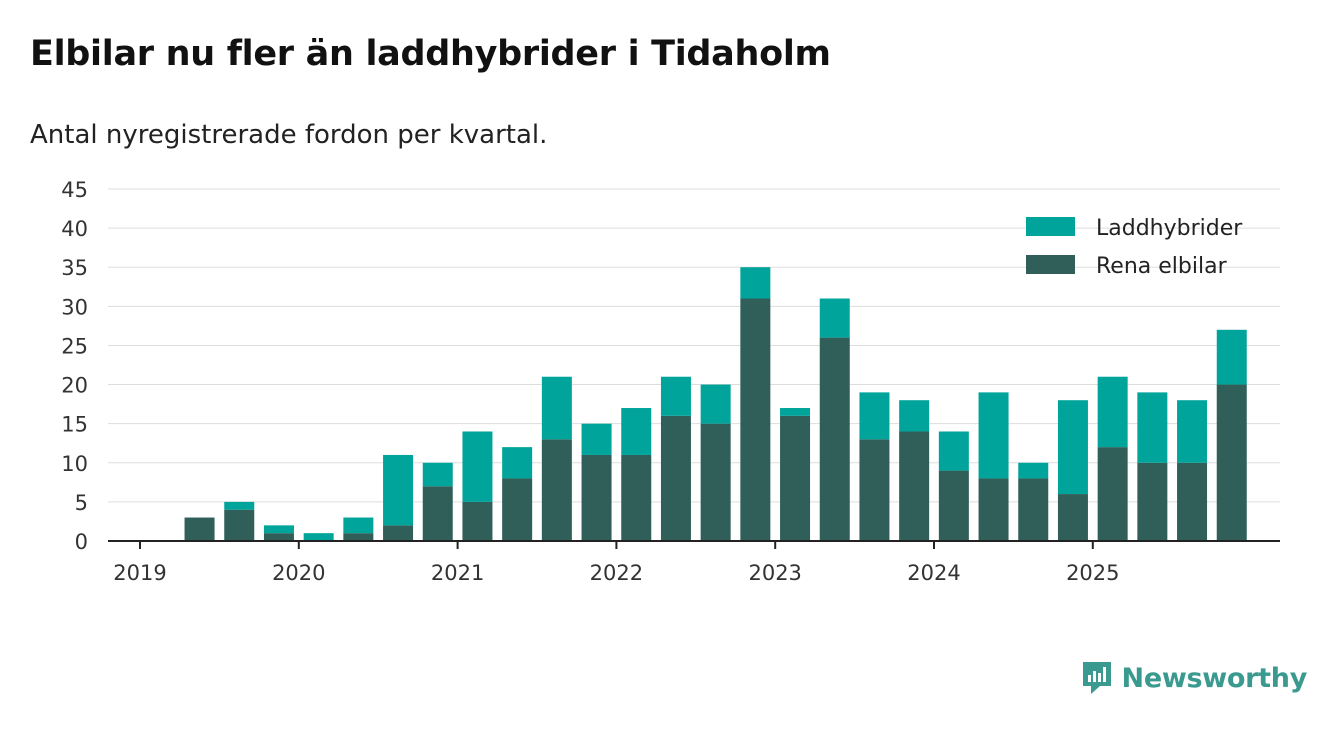 The image size is (1340, 733). Describe the element at coordinates (1096, 678) in the screenshot. I see `newsworthy-icon` at that location.